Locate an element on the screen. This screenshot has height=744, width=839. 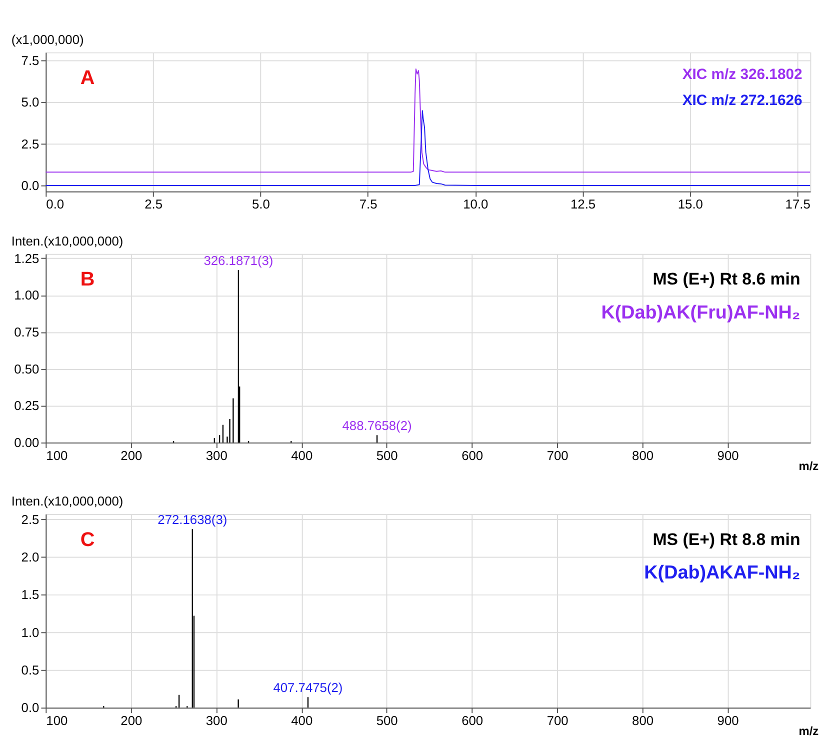
x-tick-label: 17.5 is located at coordinates (797, 204).